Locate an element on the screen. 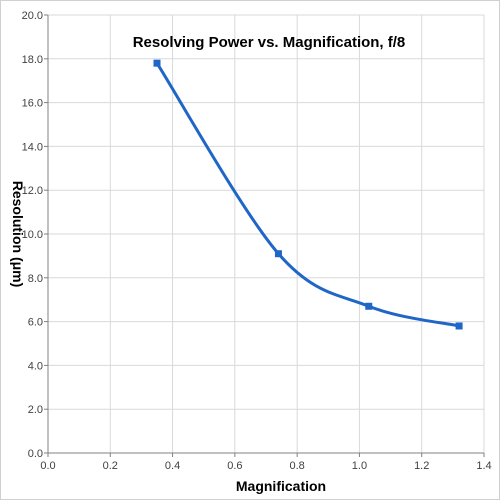 The width and height of the screenshot is (500, 501). y-tick-label: 14.0 is located at coordinates (32, 147).